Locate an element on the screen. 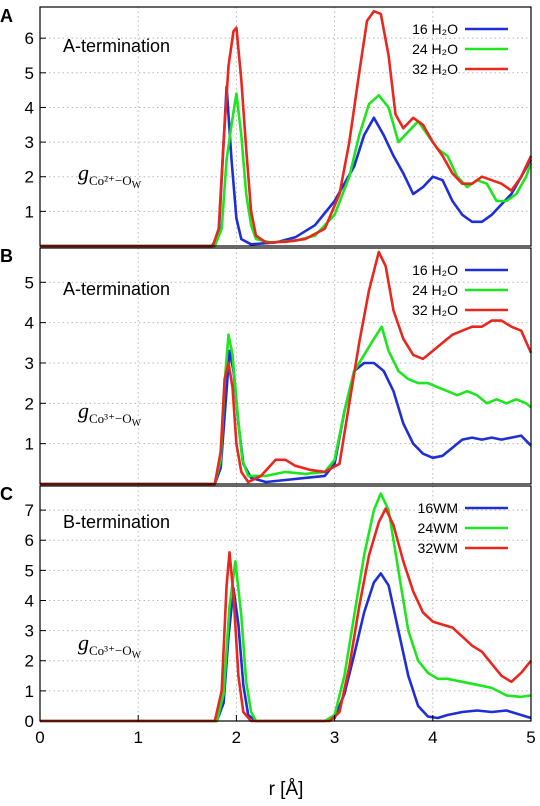 This screenshot has height=806, width=540. x-tick-label: 4 is located at coordinates (432, 737).